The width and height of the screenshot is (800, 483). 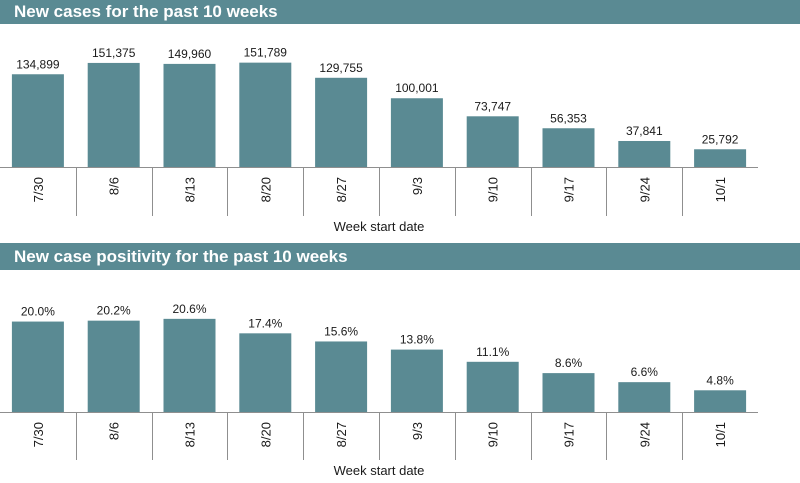 What do you see at coordinates (114, 53) in the screenshot?
I see `cases-data-label: 151,375` at bounding box center [114, 53].